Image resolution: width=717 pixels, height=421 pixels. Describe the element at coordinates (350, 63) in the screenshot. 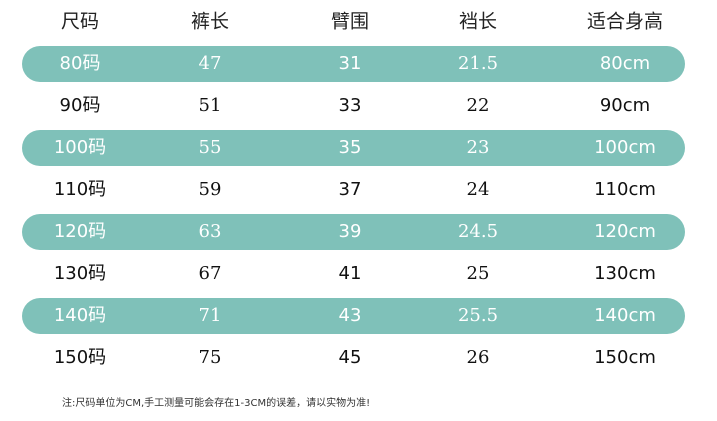

I see `table-cell: 31` at that location.